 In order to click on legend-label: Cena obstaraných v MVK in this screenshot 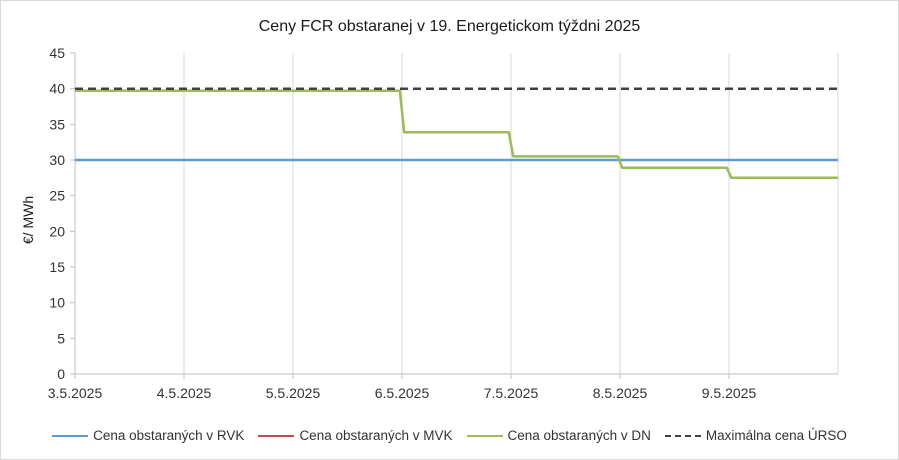, I will do `click(376, 435)`.